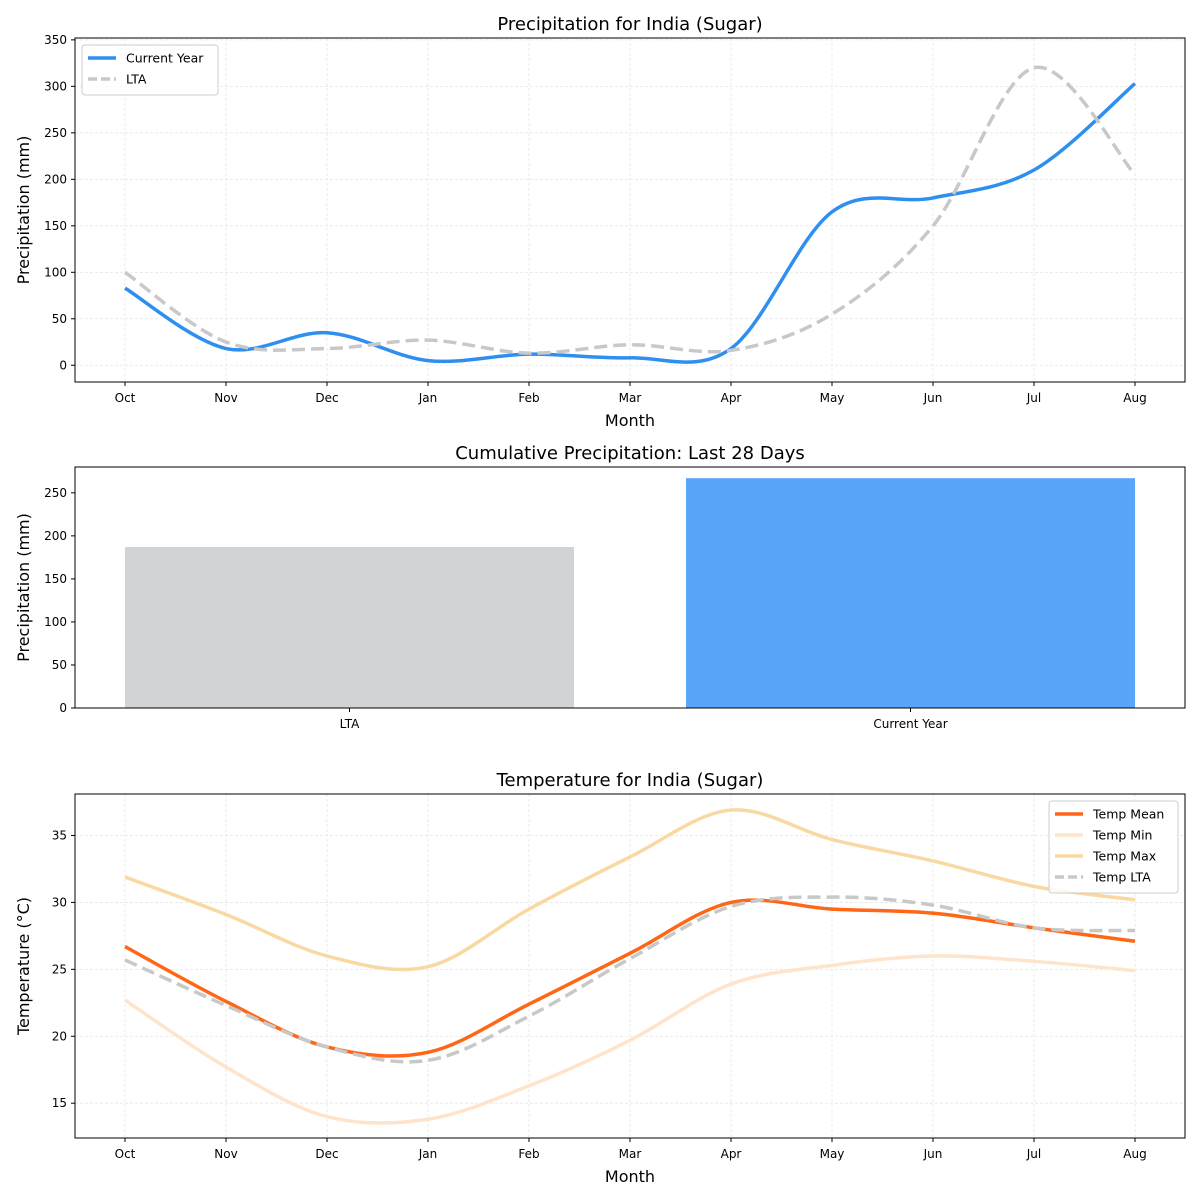  What do you see at coordinates (59, 1036) in the screenshot?
I see `y-tick-label: 20` at bounding box center [59, 1036].